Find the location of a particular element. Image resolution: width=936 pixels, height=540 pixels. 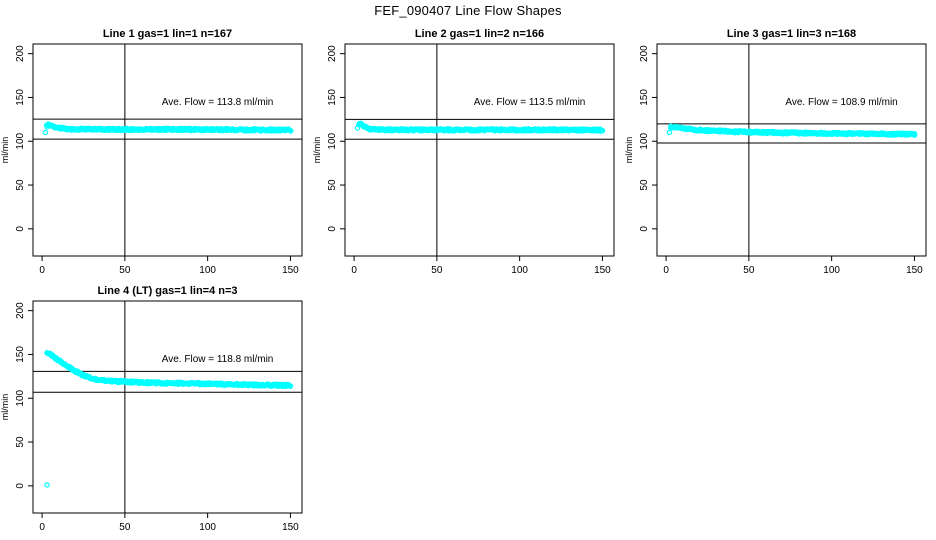

avg-flow-annotation: Ave. Flow = 118.8 ml/min is located at coordinates (218, 359).